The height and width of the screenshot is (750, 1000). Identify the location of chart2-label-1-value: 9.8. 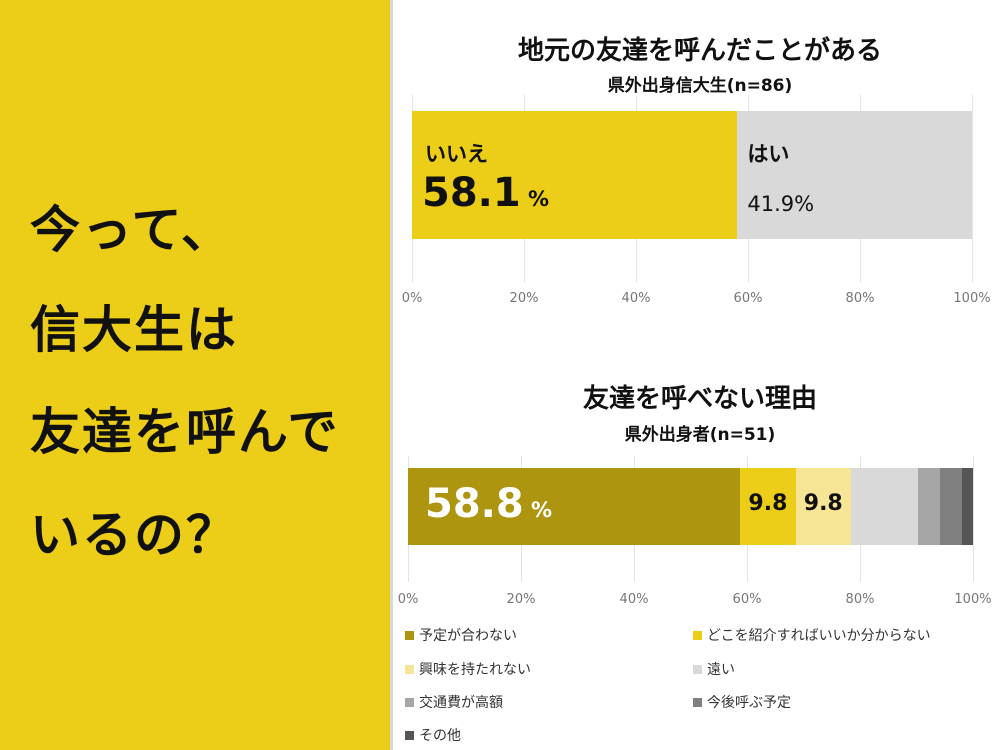
(768, 503).